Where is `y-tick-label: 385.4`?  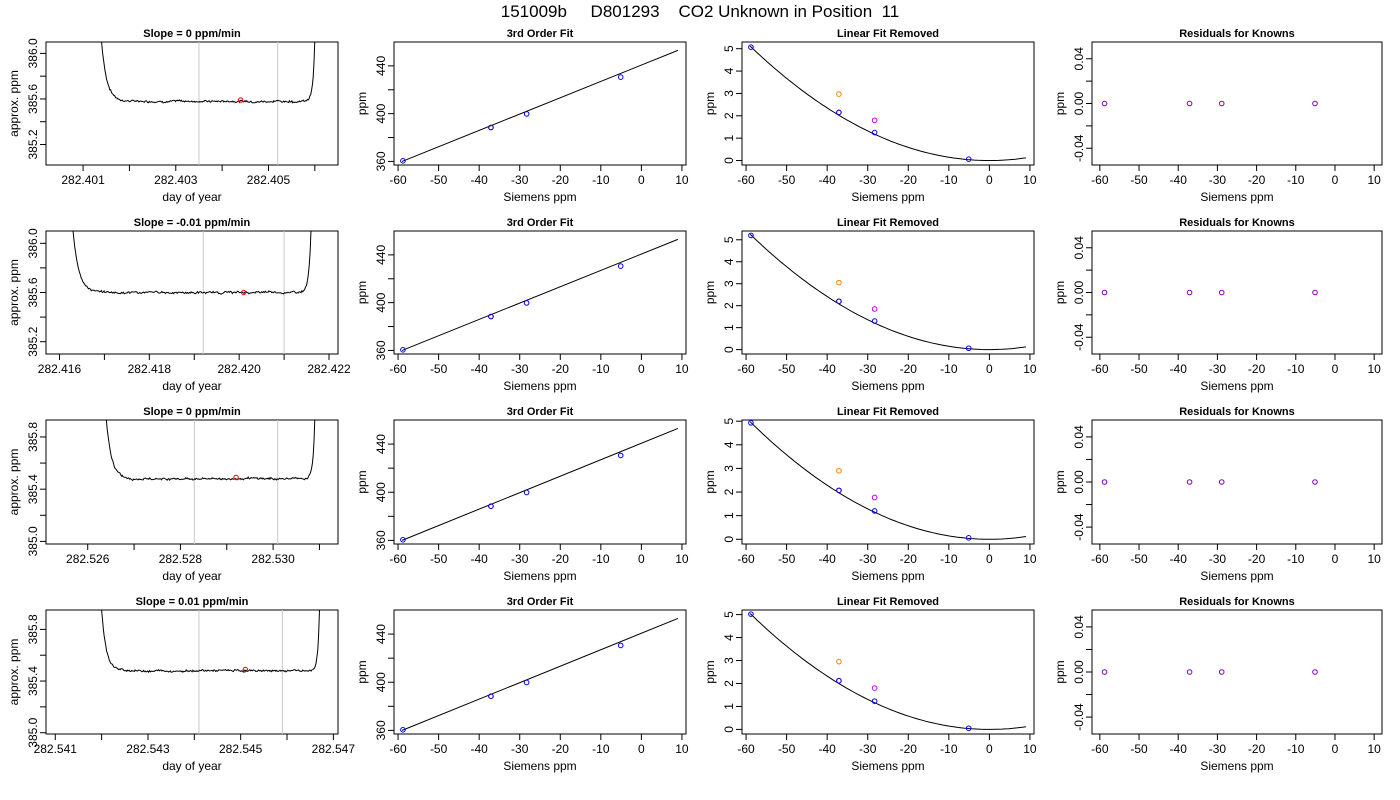
y-tick-label: 385.4 is located at coordinates (33, 489).